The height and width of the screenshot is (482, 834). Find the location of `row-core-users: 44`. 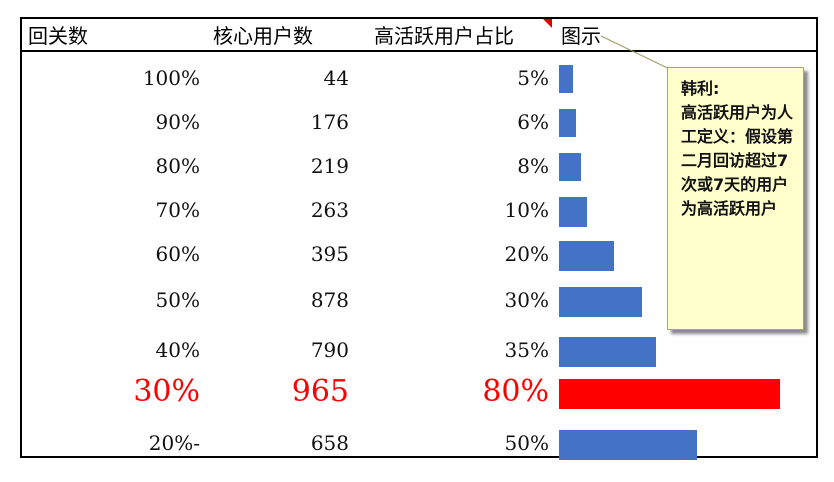

row-core-users: 44 is located at coordinates (336, 78).